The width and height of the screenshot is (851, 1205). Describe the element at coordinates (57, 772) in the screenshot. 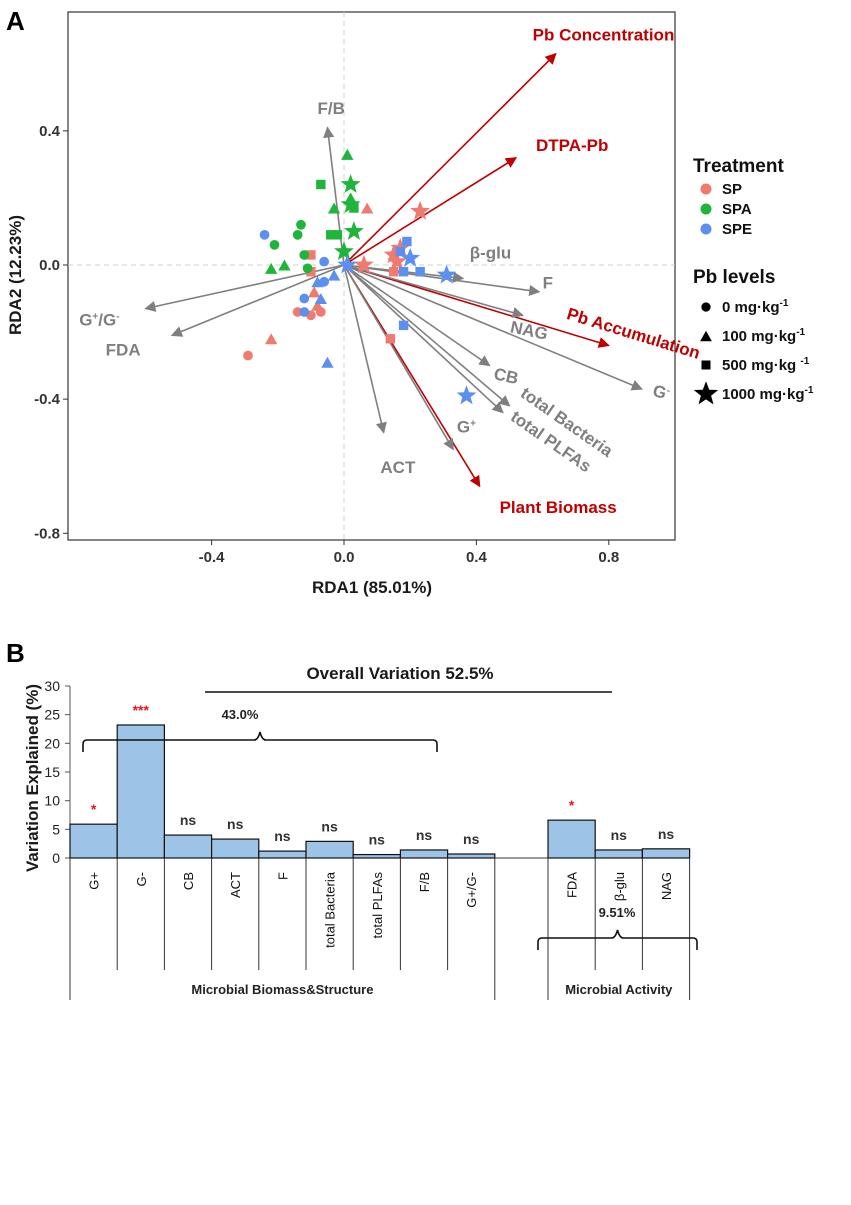

I see `chart-b-axes: 0 5 10 15 20 25 30` at that location.